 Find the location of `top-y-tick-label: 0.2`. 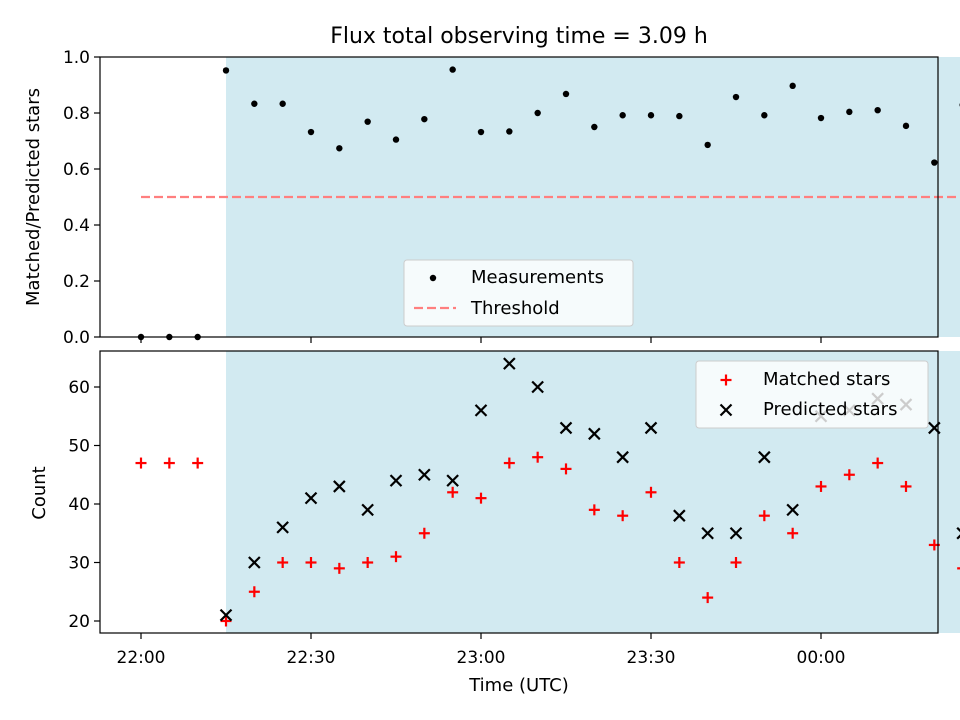

top-y-tick-label: 0.2 is located at coordinates (76, 282).